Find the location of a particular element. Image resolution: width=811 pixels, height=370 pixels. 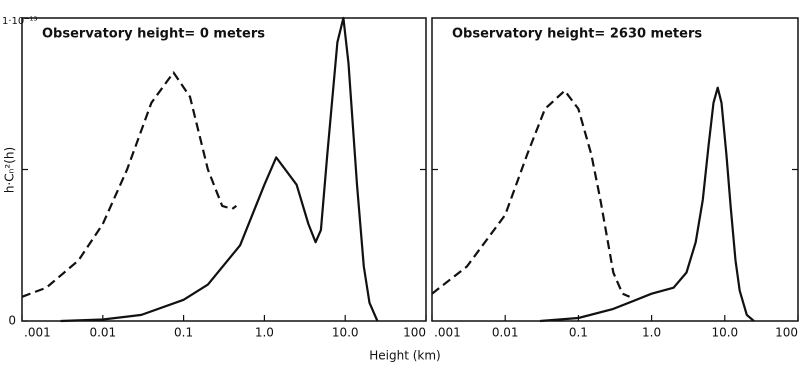

annotation: Observatory height= 0 meters is located at coordinates (153, 34).